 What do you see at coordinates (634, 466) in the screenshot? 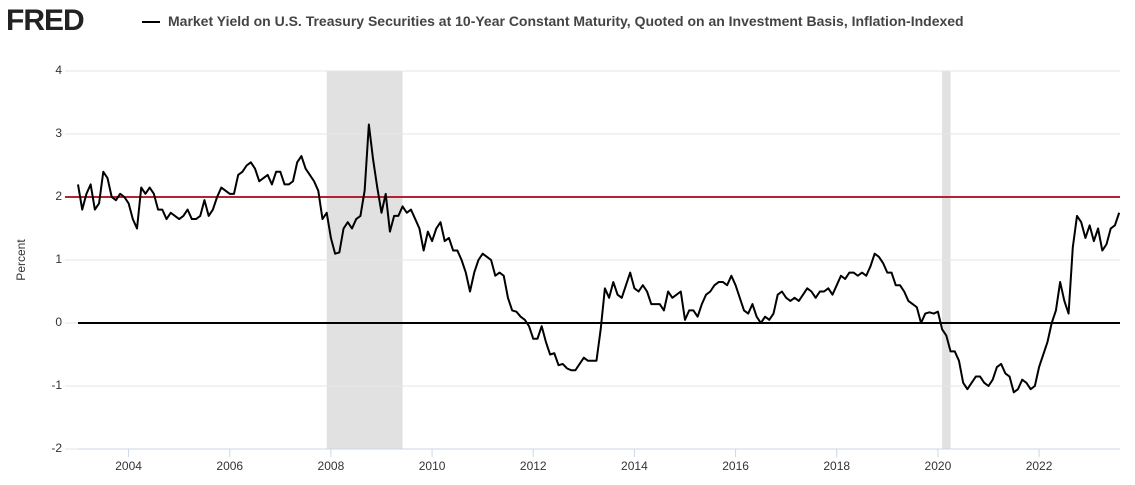
I see `x-tick-label: 2014` at bounding box center [634, 466].